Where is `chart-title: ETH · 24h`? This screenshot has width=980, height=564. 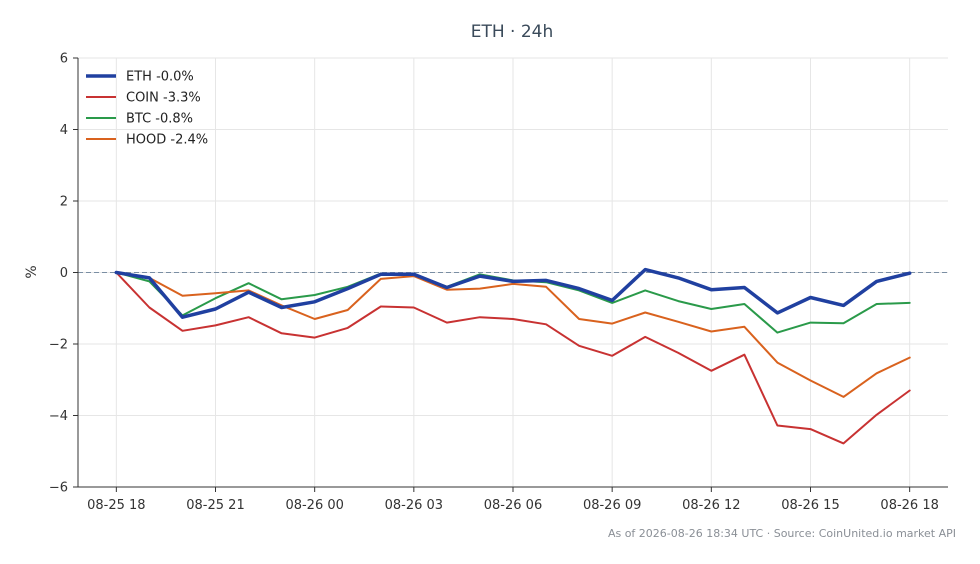 chart-title: ETH · 24h is located at coordinates (512, 32).